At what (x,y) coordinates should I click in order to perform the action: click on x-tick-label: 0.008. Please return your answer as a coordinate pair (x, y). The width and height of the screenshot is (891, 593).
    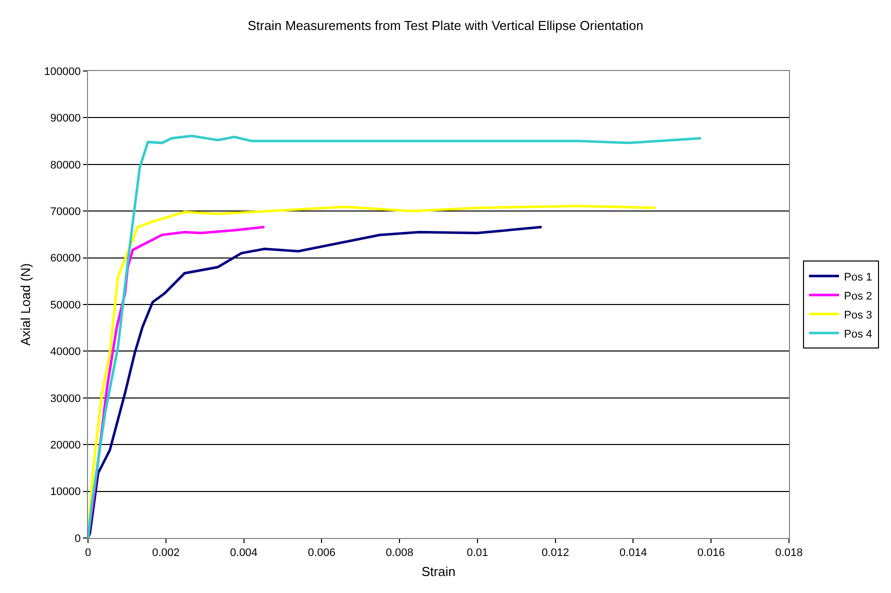
    Looking at the image, I should click on (400, 553).